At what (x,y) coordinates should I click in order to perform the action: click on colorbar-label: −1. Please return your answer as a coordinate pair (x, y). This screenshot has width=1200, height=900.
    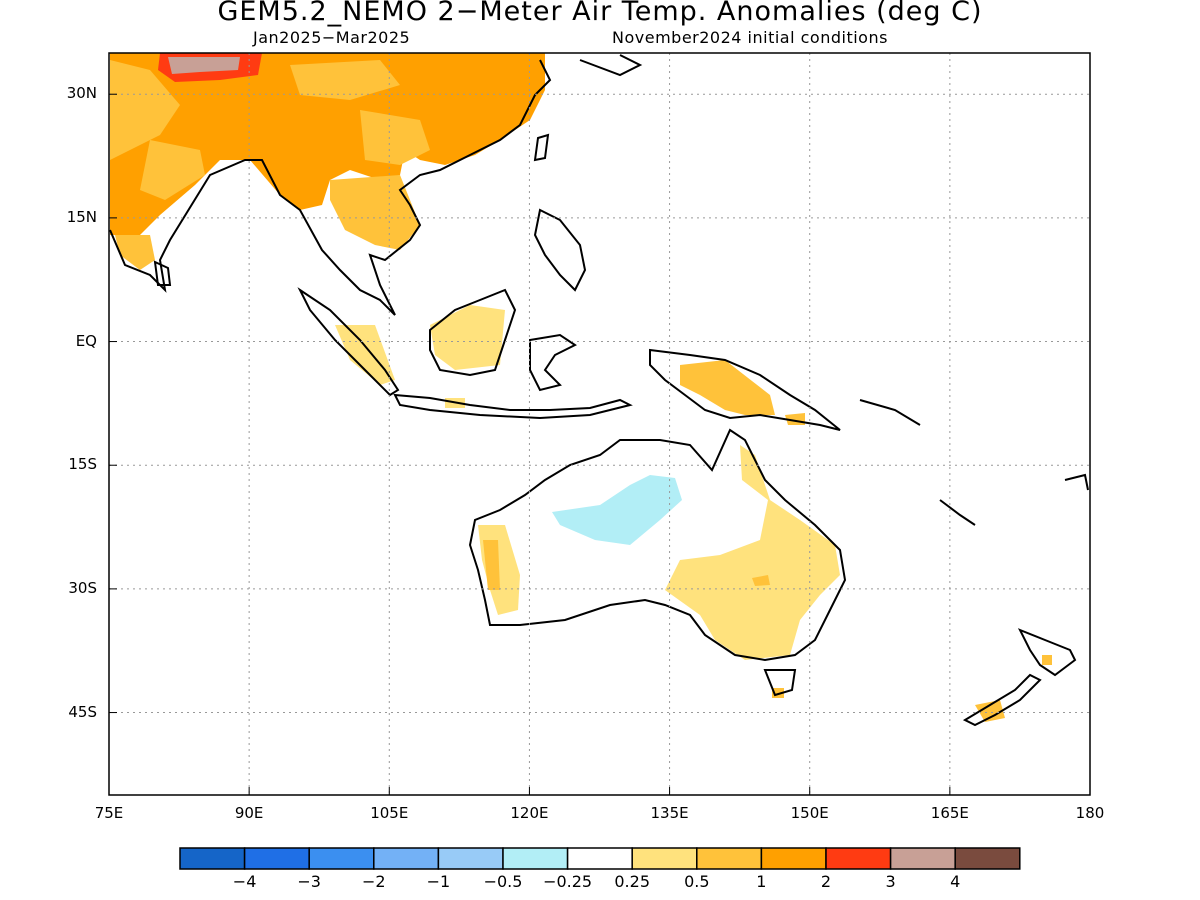
    Looking at the image, I should click on (438, 881).